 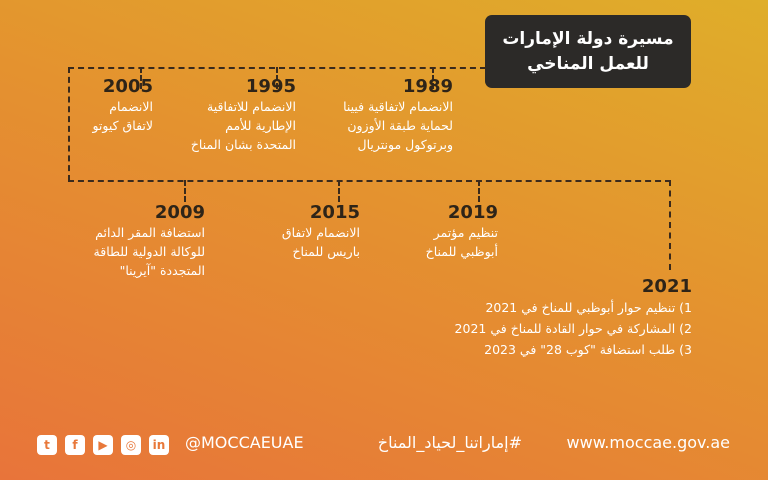 What do you see at coordinates (103, 445) in the screenshot?
I see `youtube-icon: ▶` at bounding box center [103, 445].